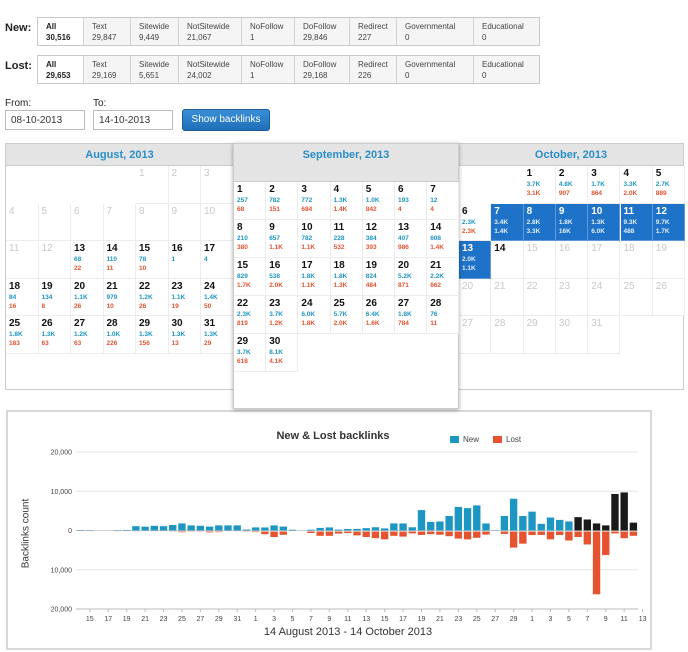  What do you see at coordinates (87, 222) in the screenshot?
I see `calendar-day: 6` at bounding box center [87, 222].